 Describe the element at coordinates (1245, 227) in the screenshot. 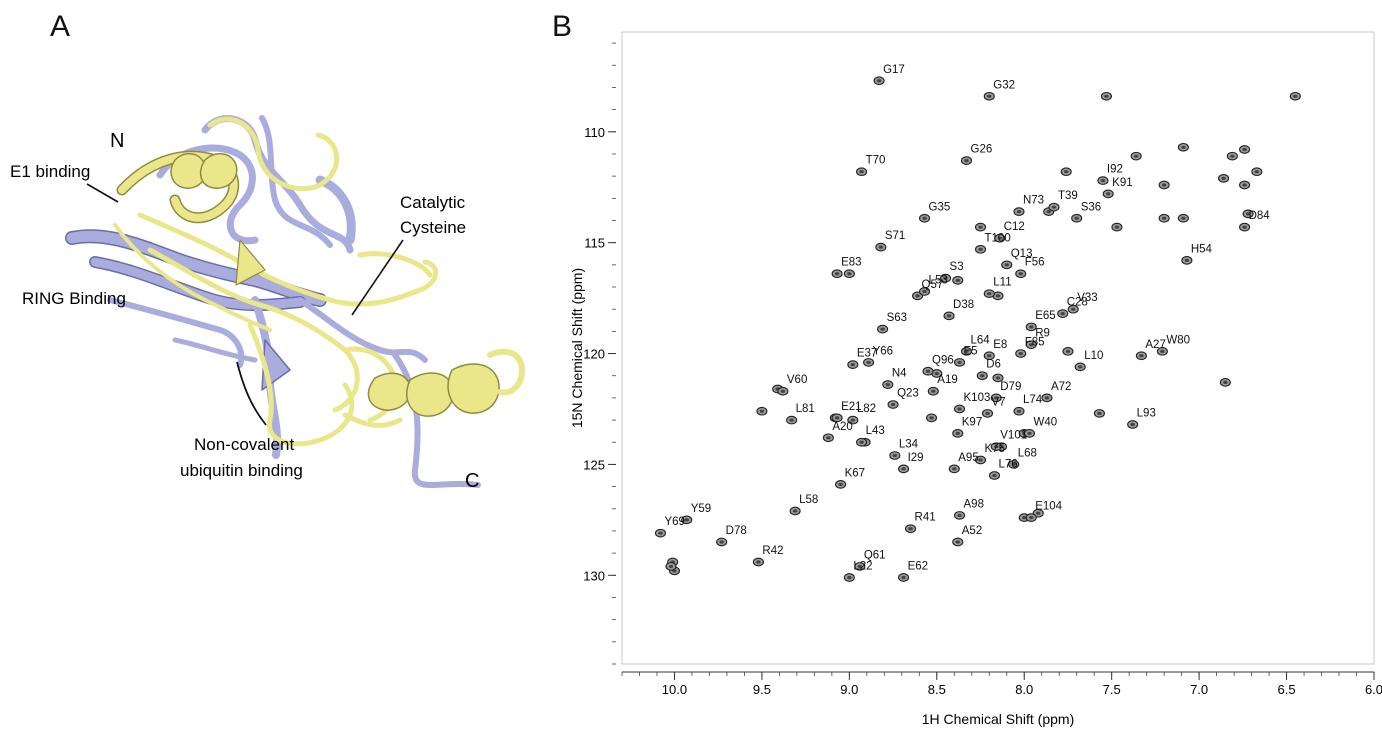

I see `peak-D84` at that location.